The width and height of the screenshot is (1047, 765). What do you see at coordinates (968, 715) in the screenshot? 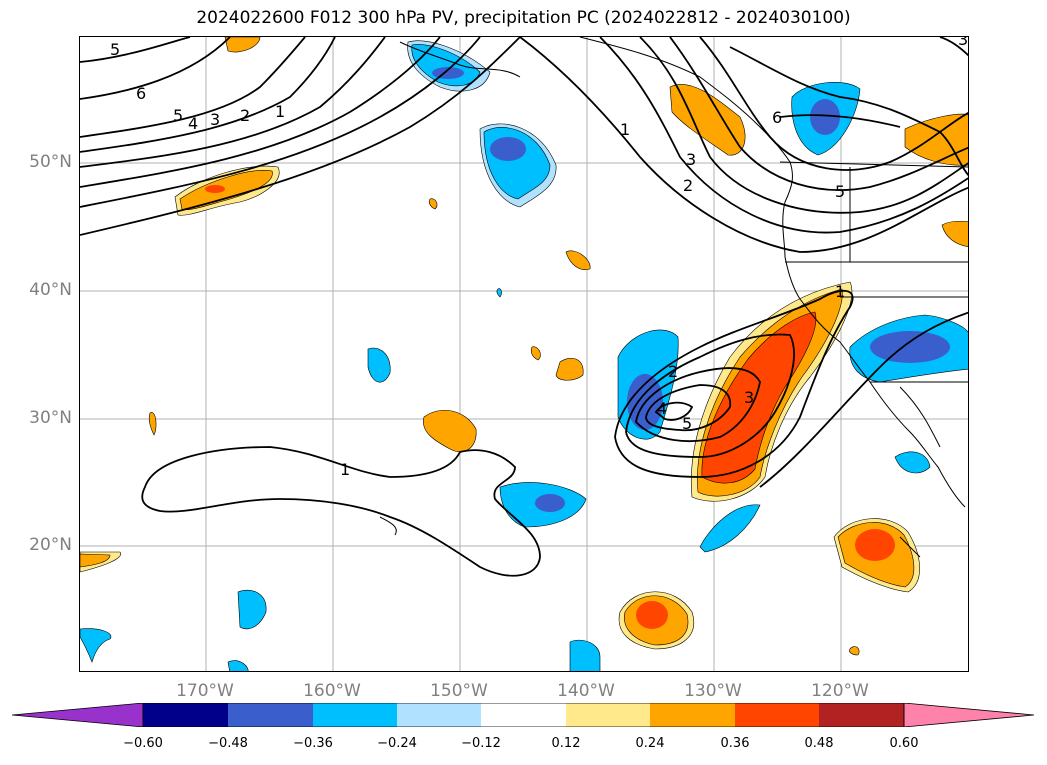
I see `colorbar-extend-high` at bounding box center [968, 715].